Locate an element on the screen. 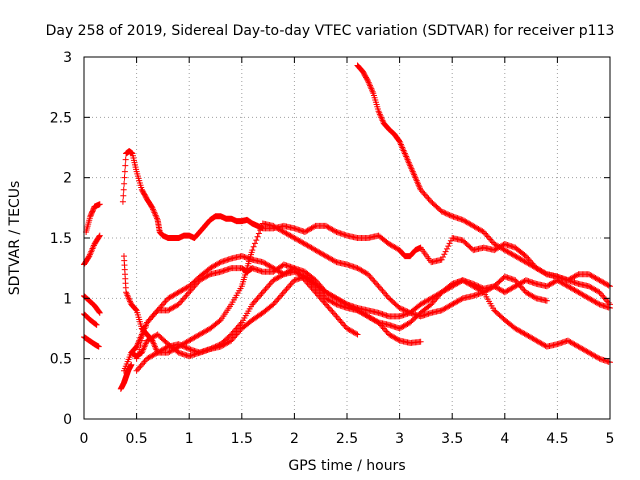 This screenshot has height=480, width=640. x-tick-label: 3 is located at coordinates (399, 439).